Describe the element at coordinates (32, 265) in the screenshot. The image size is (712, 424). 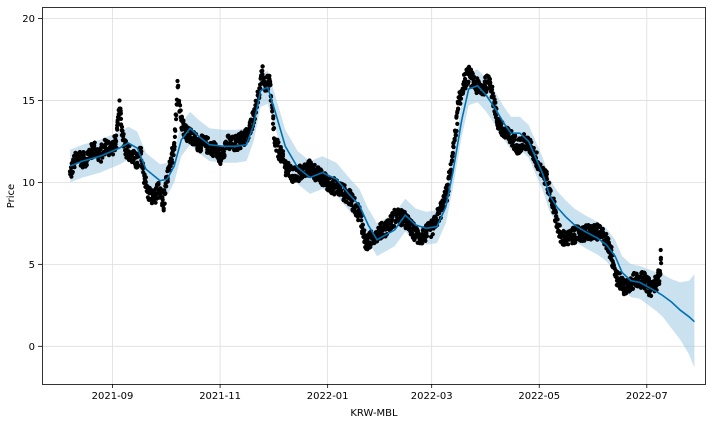
I see `y-tick-label: 5` at that location.